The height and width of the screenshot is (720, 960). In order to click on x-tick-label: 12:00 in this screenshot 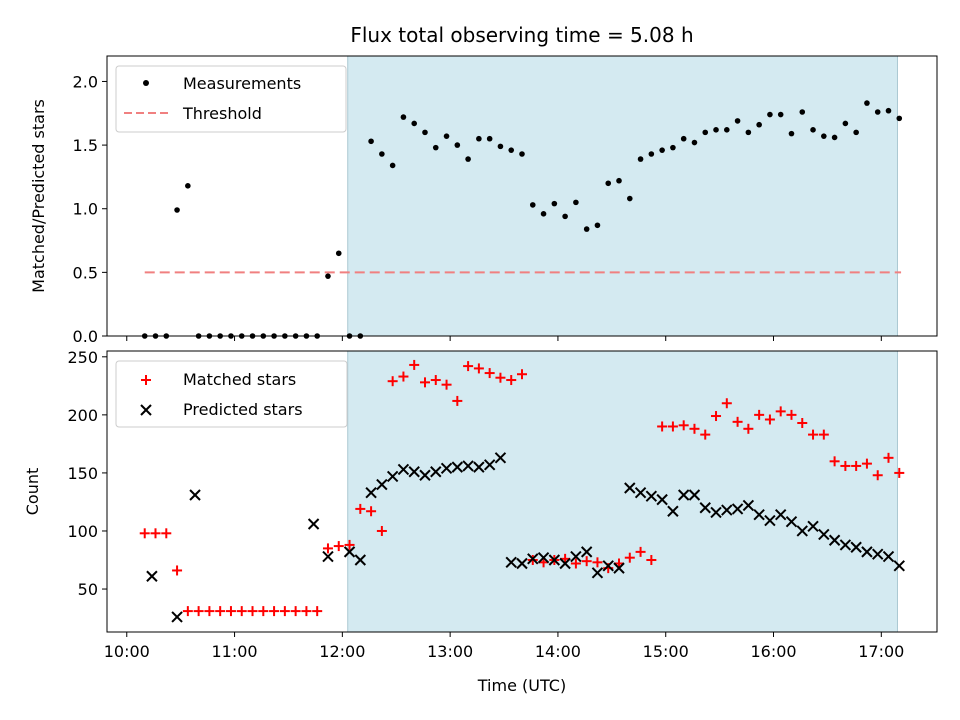, I will do `click(342, 651)`.